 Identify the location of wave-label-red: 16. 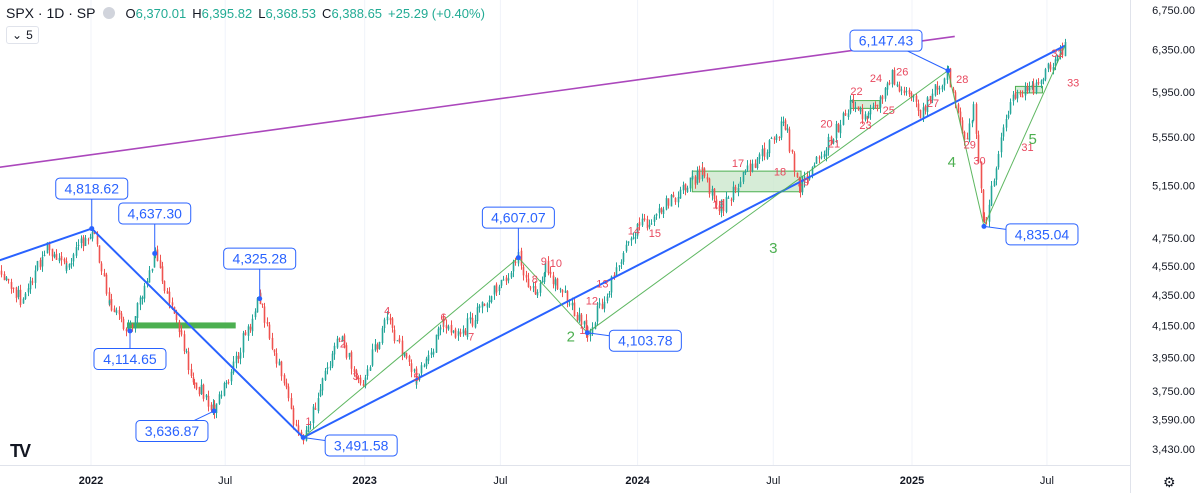
(718, 206).